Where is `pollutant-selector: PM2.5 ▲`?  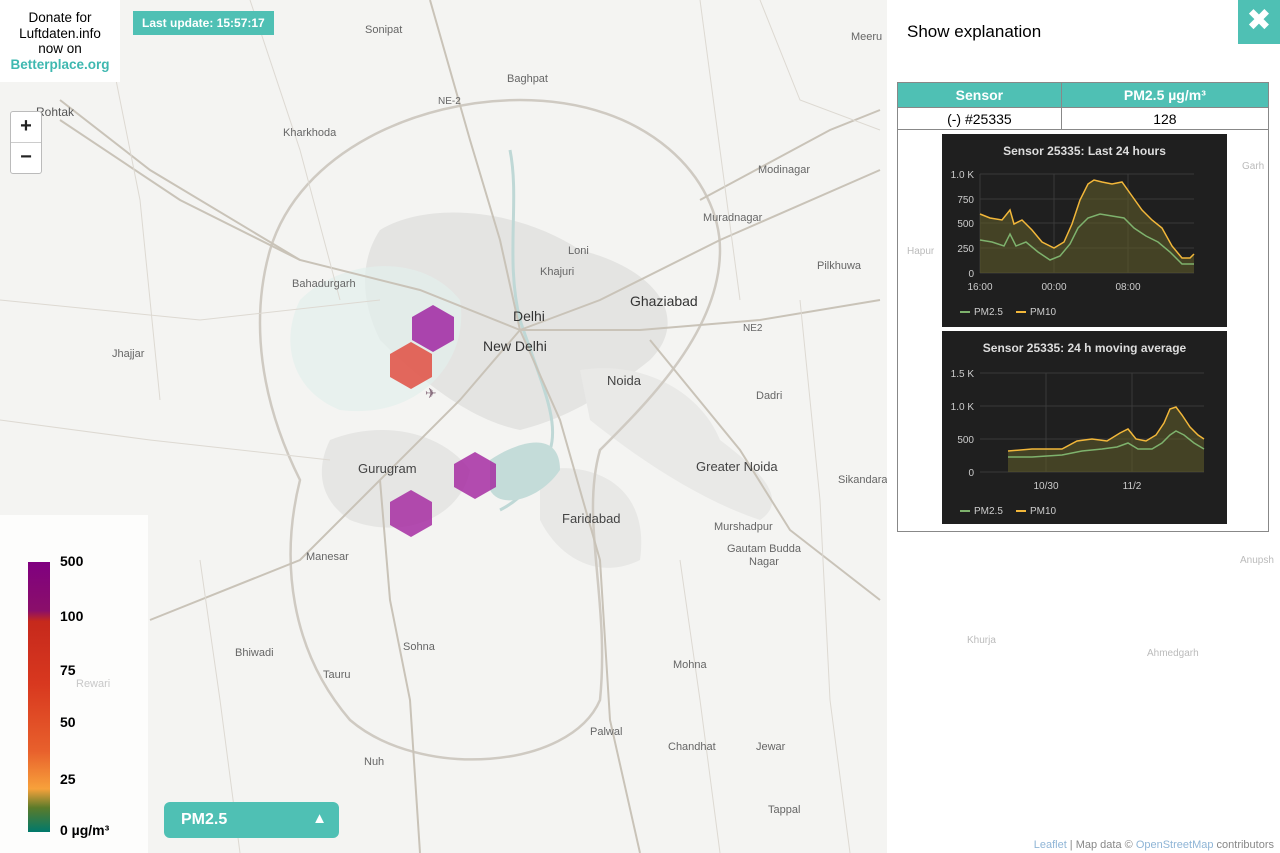 pollutant-selector: PM2.5 ▲ is located at coordinates (251, 820).